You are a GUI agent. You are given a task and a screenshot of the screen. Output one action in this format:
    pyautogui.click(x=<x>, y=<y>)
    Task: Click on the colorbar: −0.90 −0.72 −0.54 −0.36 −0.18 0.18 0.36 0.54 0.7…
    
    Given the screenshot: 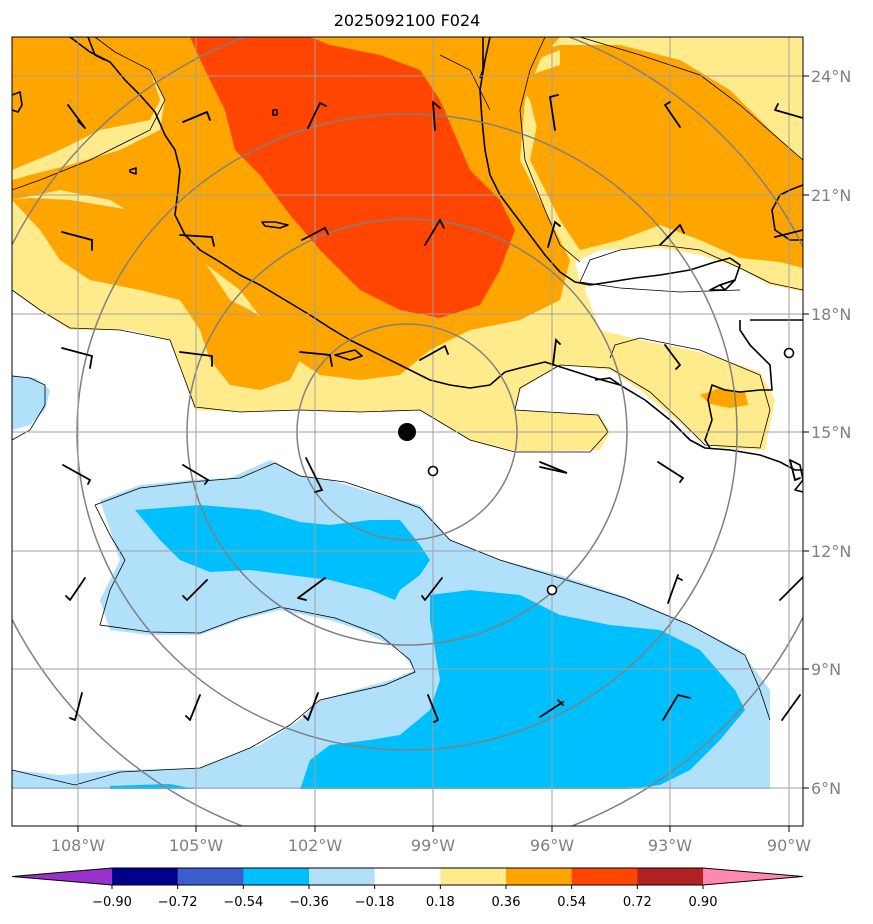 What is the action you would take?
    pyautogui.click(x=407, y=888)
    